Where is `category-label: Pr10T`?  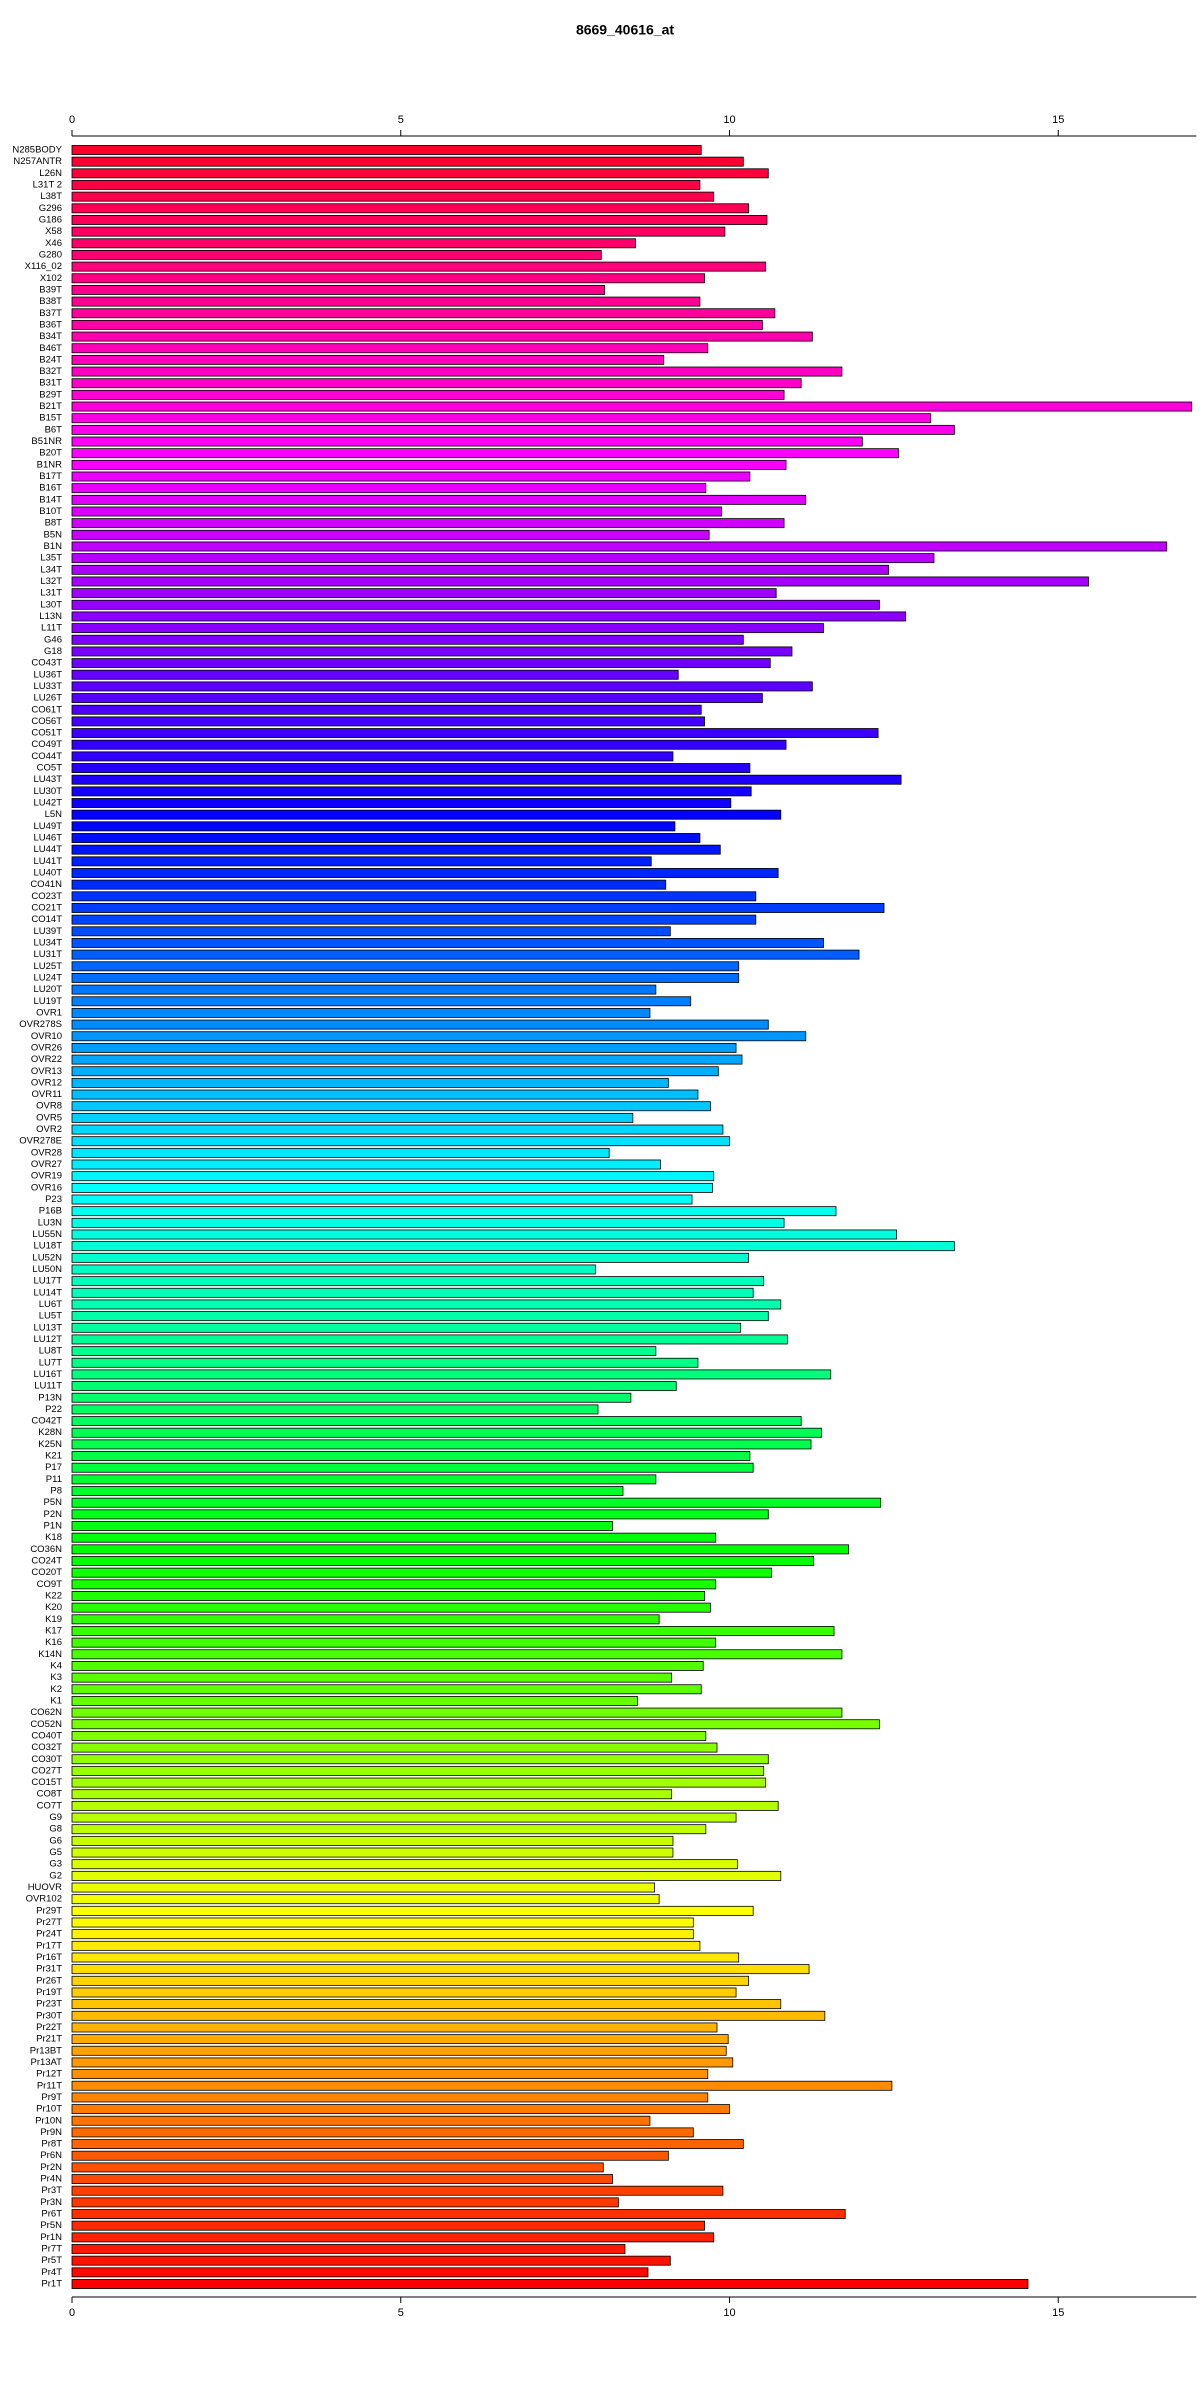 category-label: Pr10T is located at coordinates (49, 2109).